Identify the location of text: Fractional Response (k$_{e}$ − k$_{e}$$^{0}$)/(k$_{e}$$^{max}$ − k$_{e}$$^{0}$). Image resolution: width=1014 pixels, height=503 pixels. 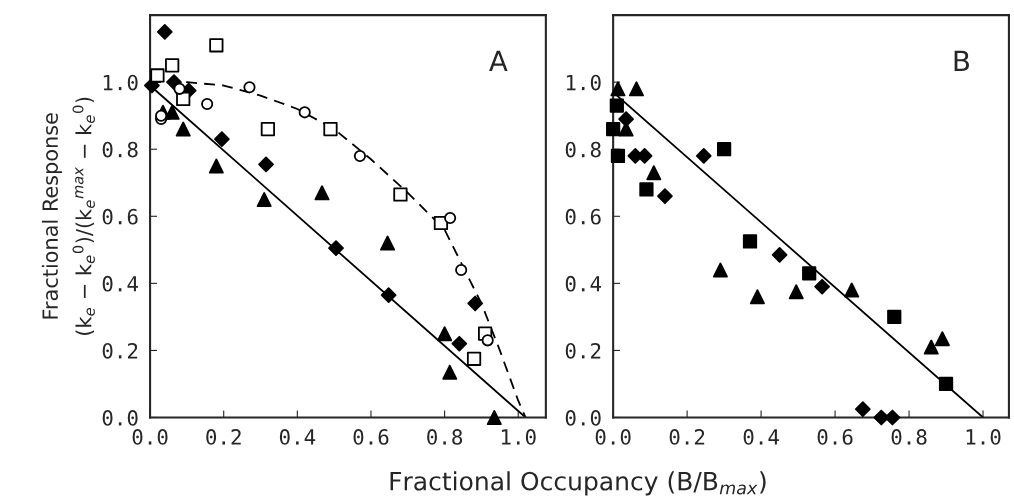
(68, 216).